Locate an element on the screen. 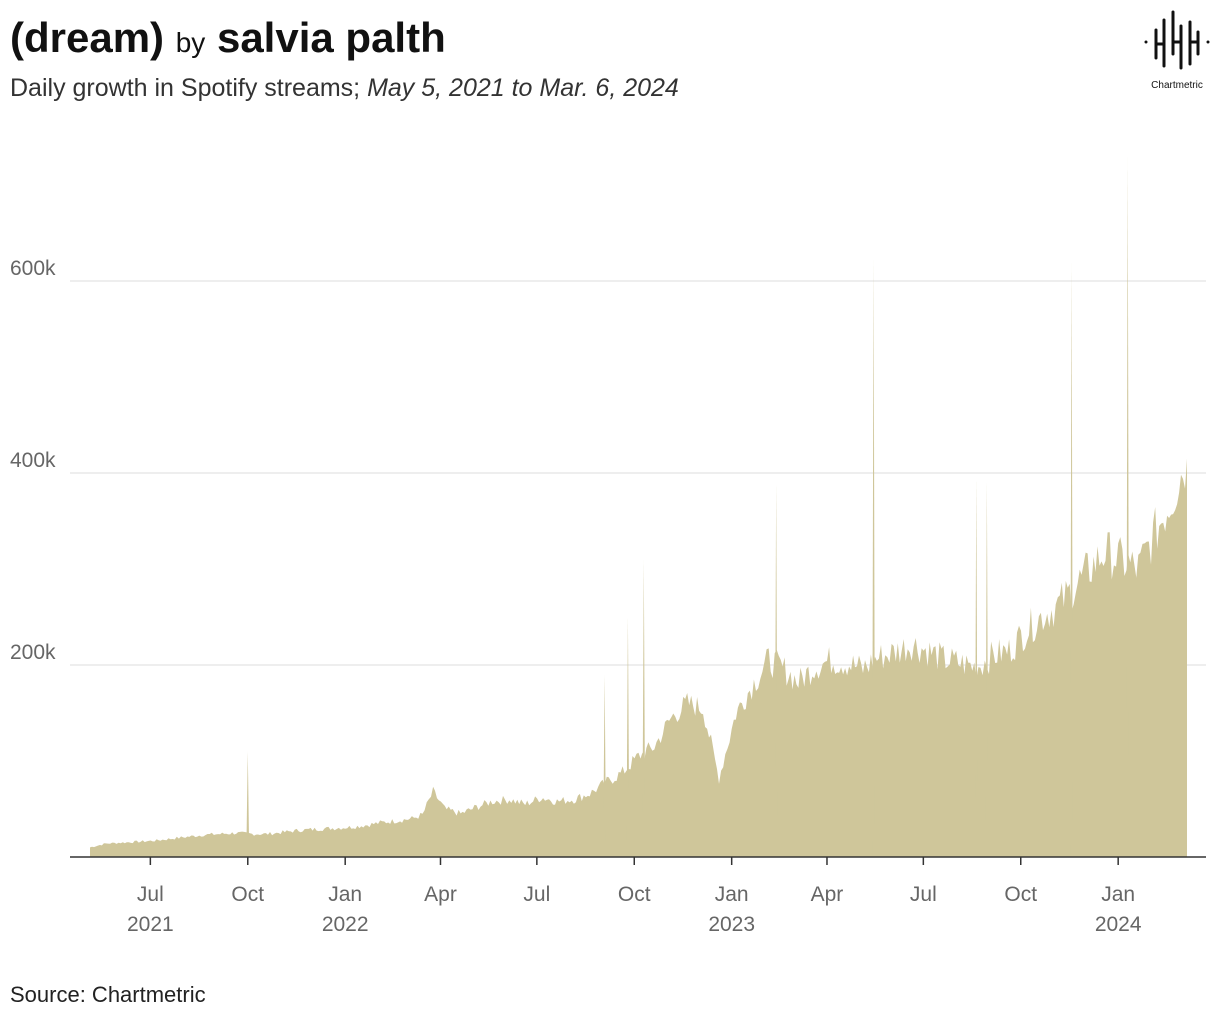  x-tick-year-label: 2023 is located at coordinates (731, 924).